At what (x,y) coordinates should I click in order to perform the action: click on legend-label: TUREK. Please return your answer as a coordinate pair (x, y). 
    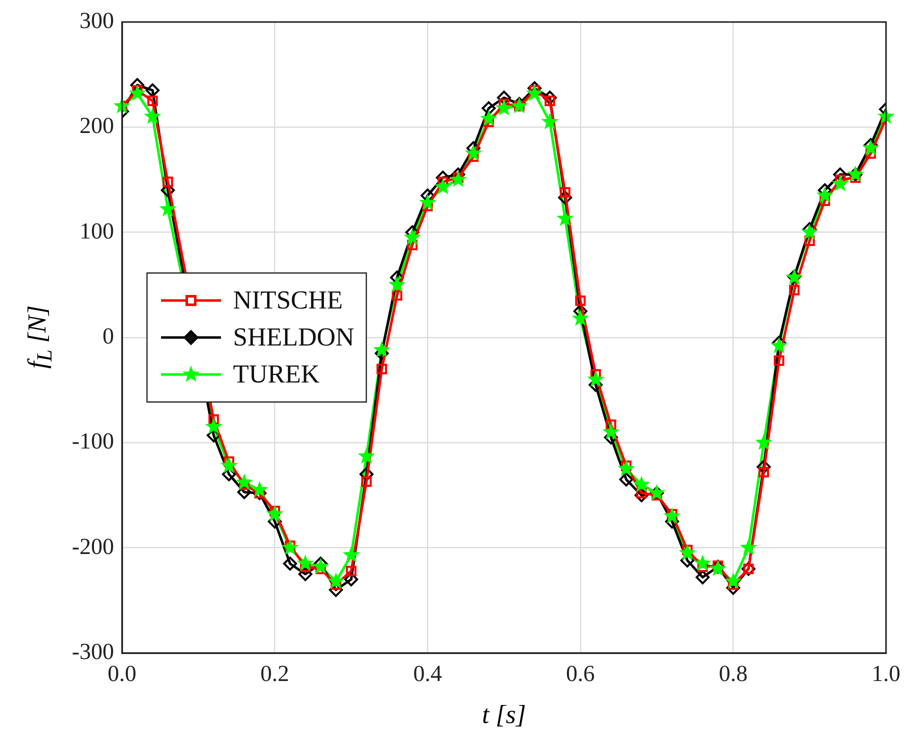
    Looking at the image, I should click on (276, 373).